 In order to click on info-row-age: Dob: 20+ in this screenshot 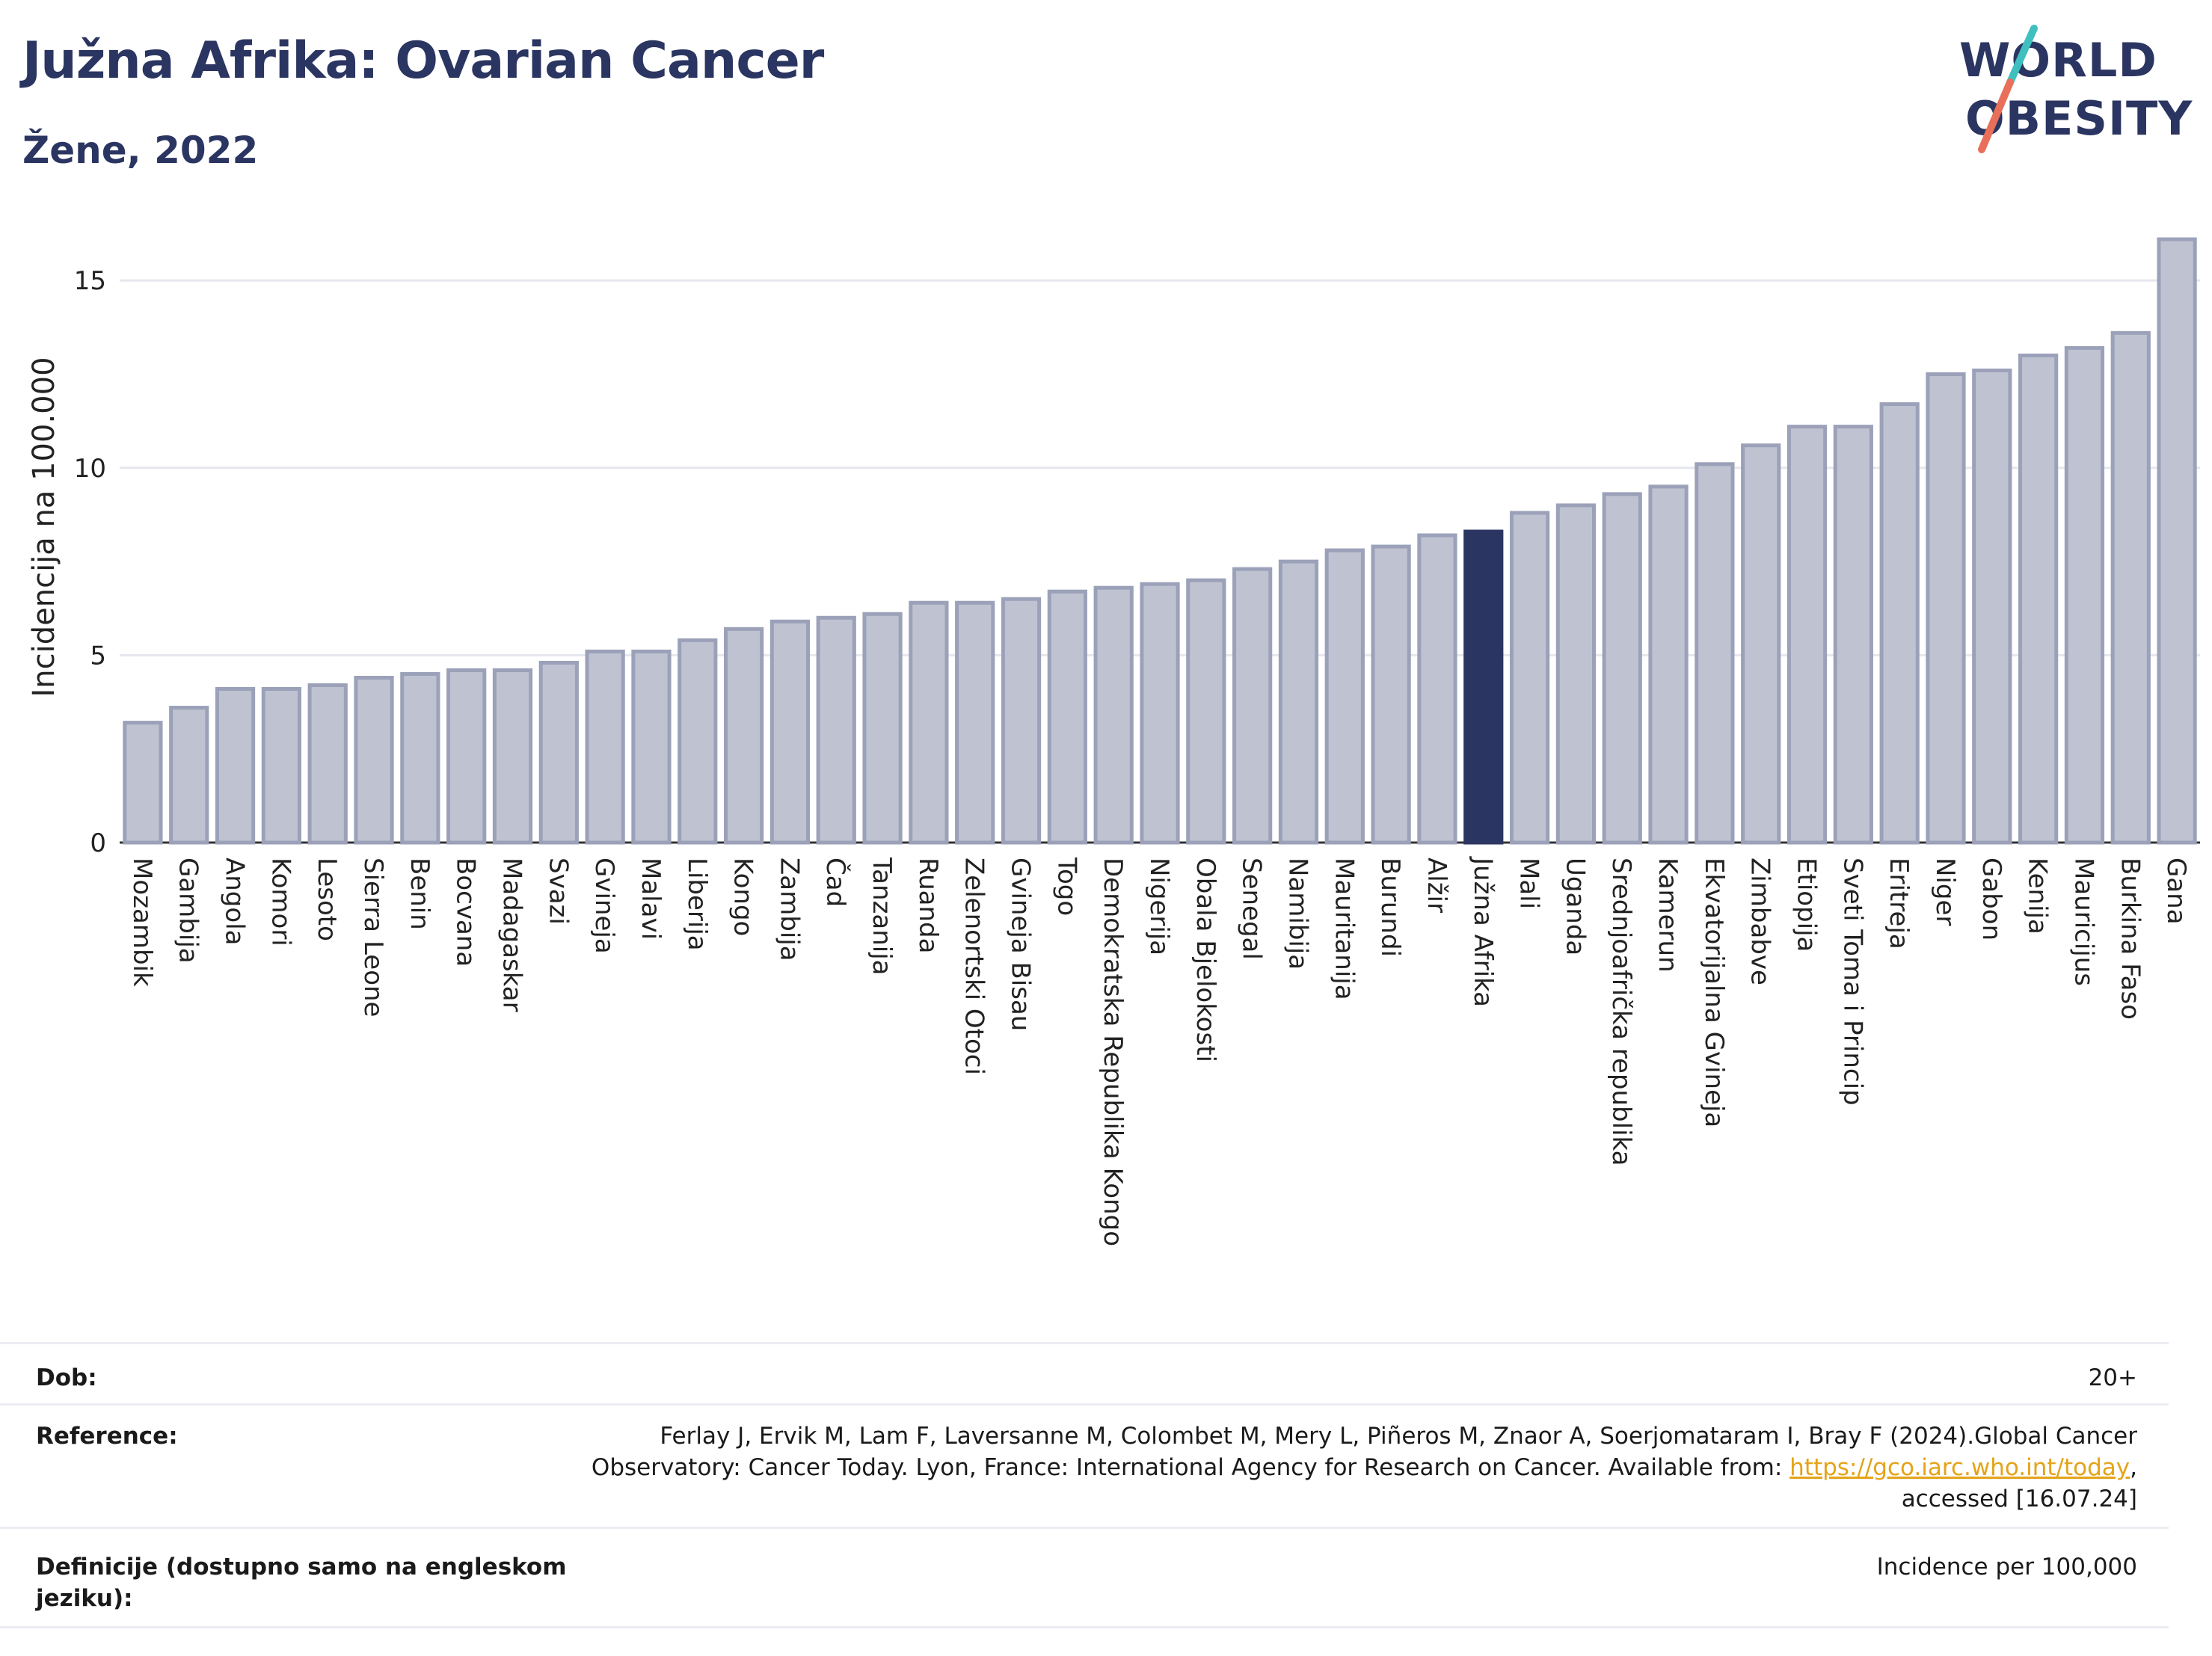, I will do `click(1084, 1374)`.